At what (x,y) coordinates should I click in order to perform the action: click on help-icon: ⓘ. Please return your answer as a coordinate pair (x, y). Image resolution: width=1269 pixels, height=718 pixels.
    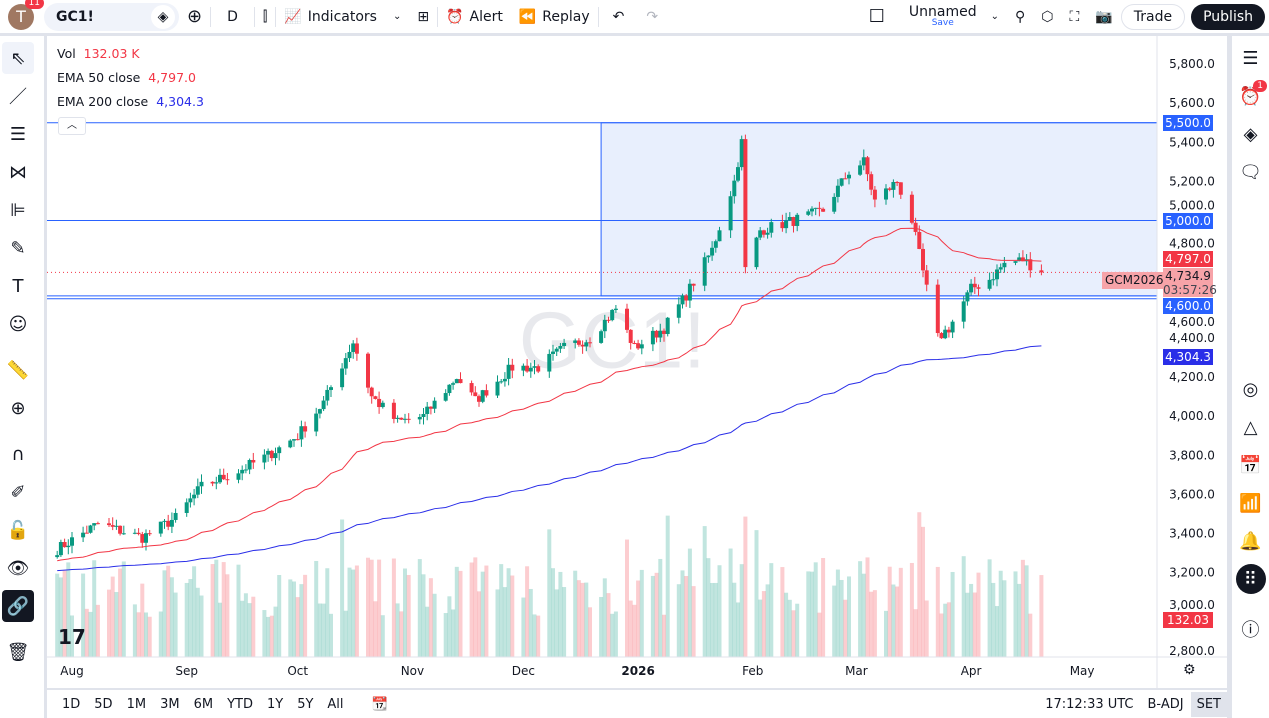
    Looking at the image, I should click on (1250, 630).